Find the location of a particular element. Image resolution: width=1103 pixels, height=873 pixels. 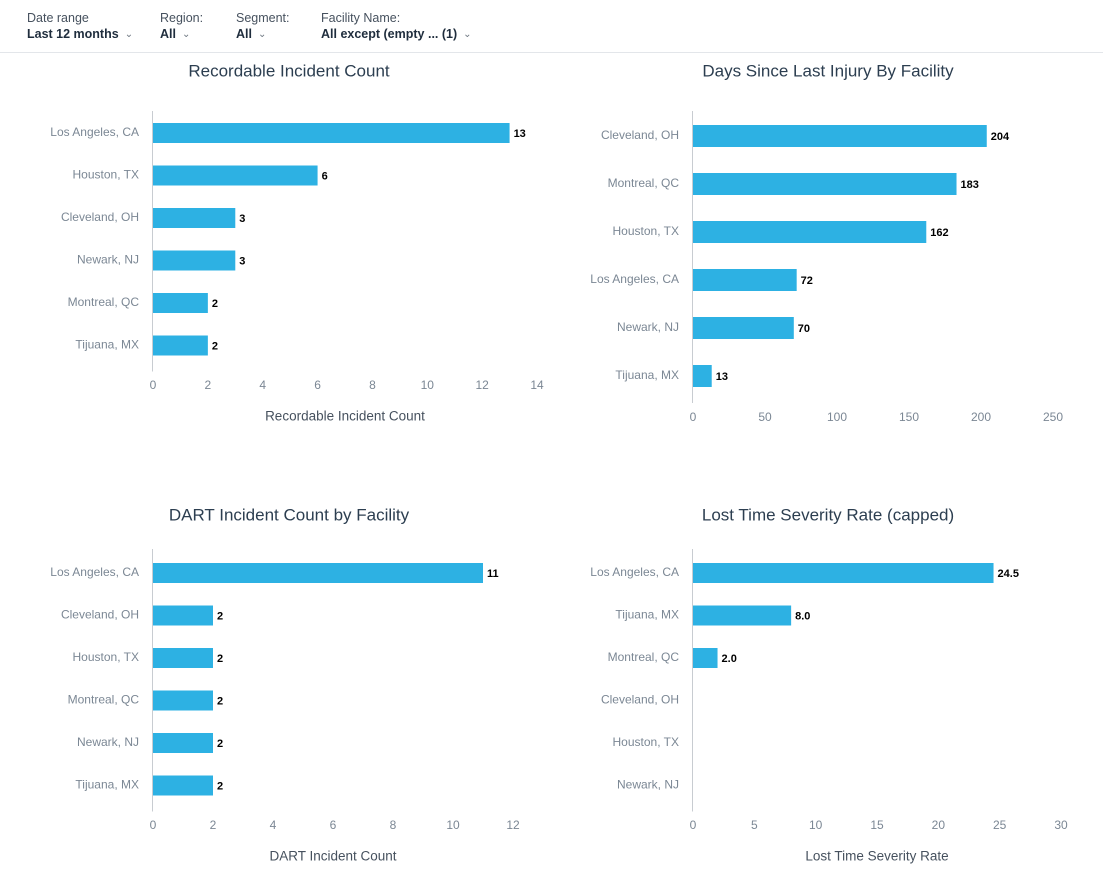

x-tick-label: 30 is located at coordinates (1061, 825).